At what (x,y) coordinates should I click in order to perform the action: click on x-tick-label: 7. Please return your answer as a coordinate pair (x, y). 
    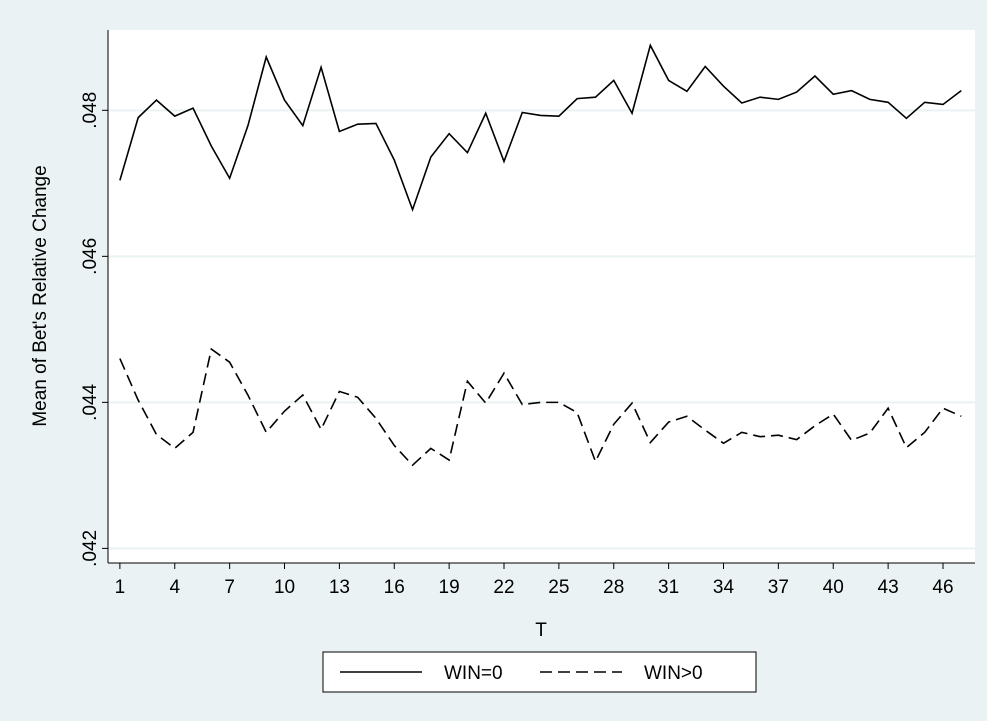
    Looking at the image, I should click on (229, 587).